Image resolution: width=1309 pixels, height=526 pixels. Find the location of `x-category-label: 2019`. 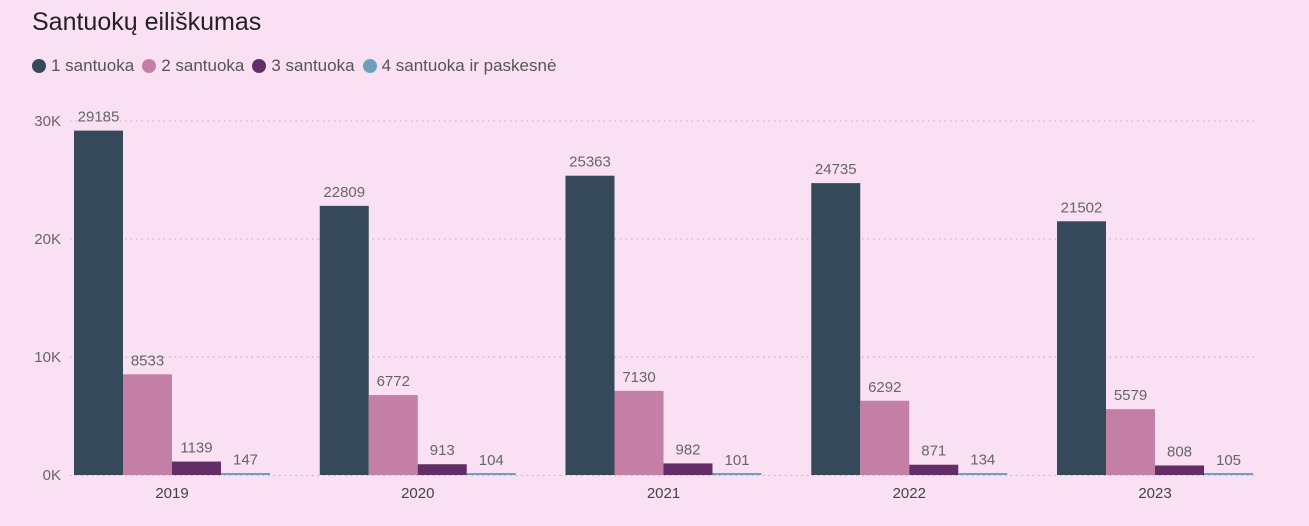

x-category-label: 2019 is located at coordinates (171, 493).